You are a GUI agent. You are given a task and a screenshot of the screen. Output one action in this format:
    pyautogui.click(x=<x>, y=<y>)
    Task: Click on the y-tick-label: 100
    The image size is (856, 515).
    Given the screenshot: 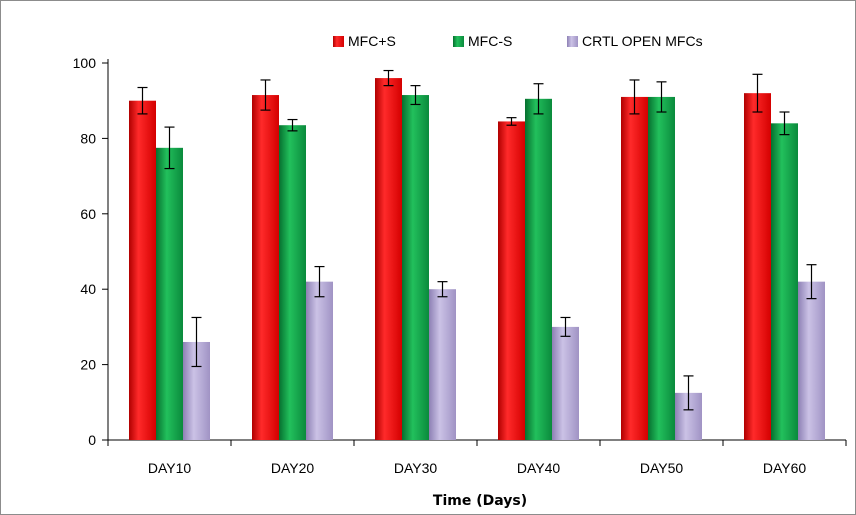 What is the action you would take?
    pyautogui.click(x=85, y=63)
    